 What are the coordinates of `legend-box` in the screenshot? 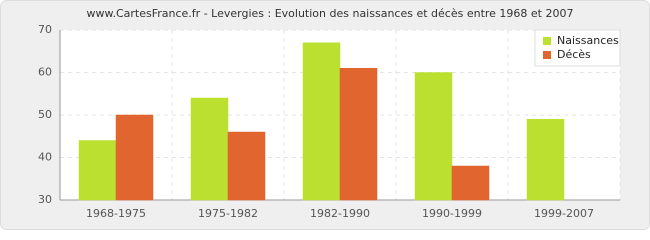 It's located at (577, 48).